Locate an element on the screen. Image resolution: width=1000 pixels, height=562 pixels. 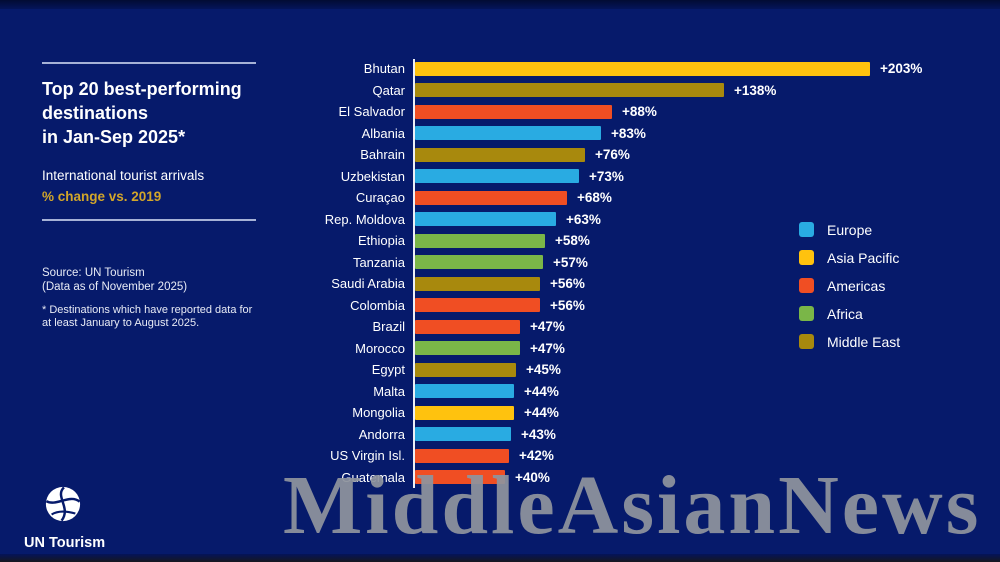
value-label: +68% is located at coordinates (594, 198).